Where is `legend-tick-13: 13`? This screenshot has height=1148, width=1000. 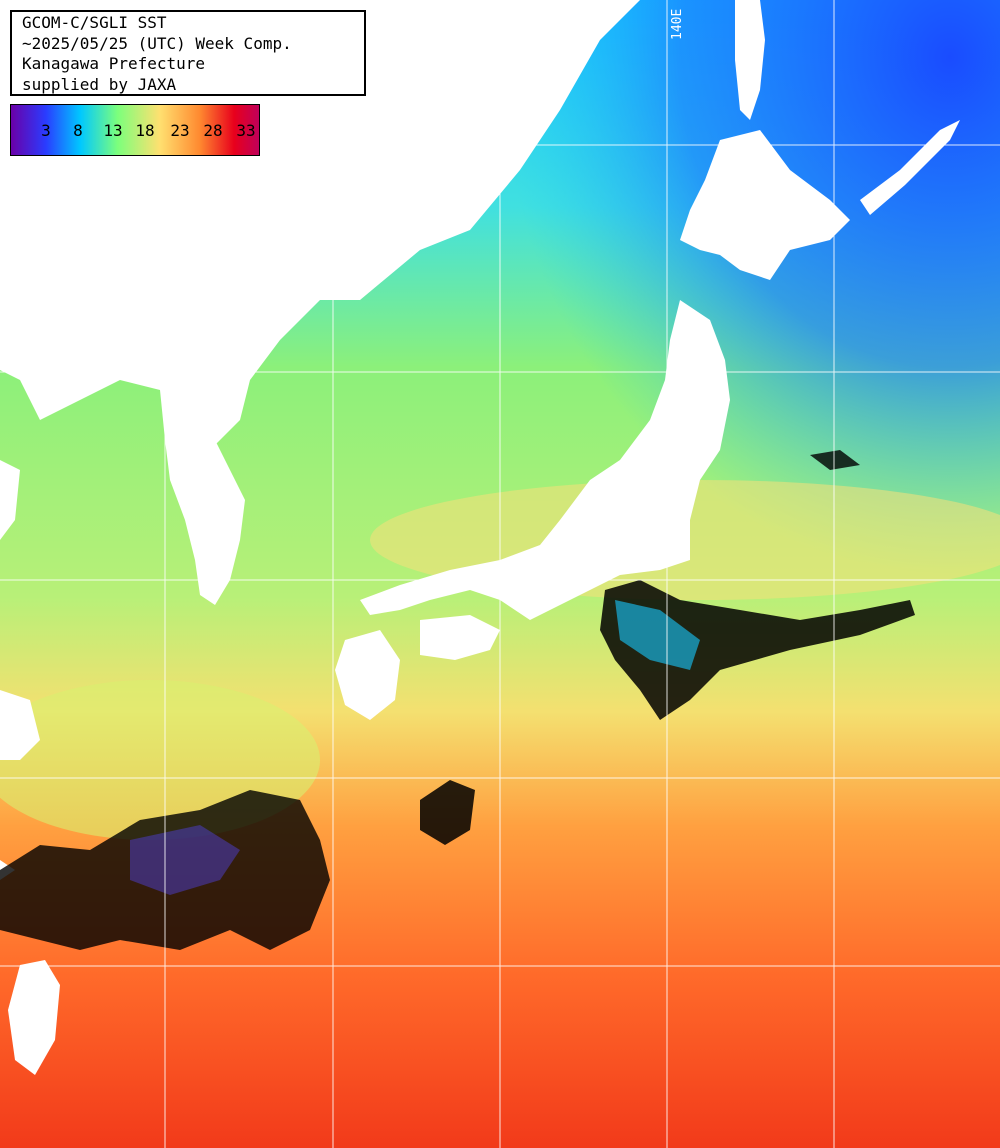
legend-tick-13: 13 is located at coordinates (113, 130).